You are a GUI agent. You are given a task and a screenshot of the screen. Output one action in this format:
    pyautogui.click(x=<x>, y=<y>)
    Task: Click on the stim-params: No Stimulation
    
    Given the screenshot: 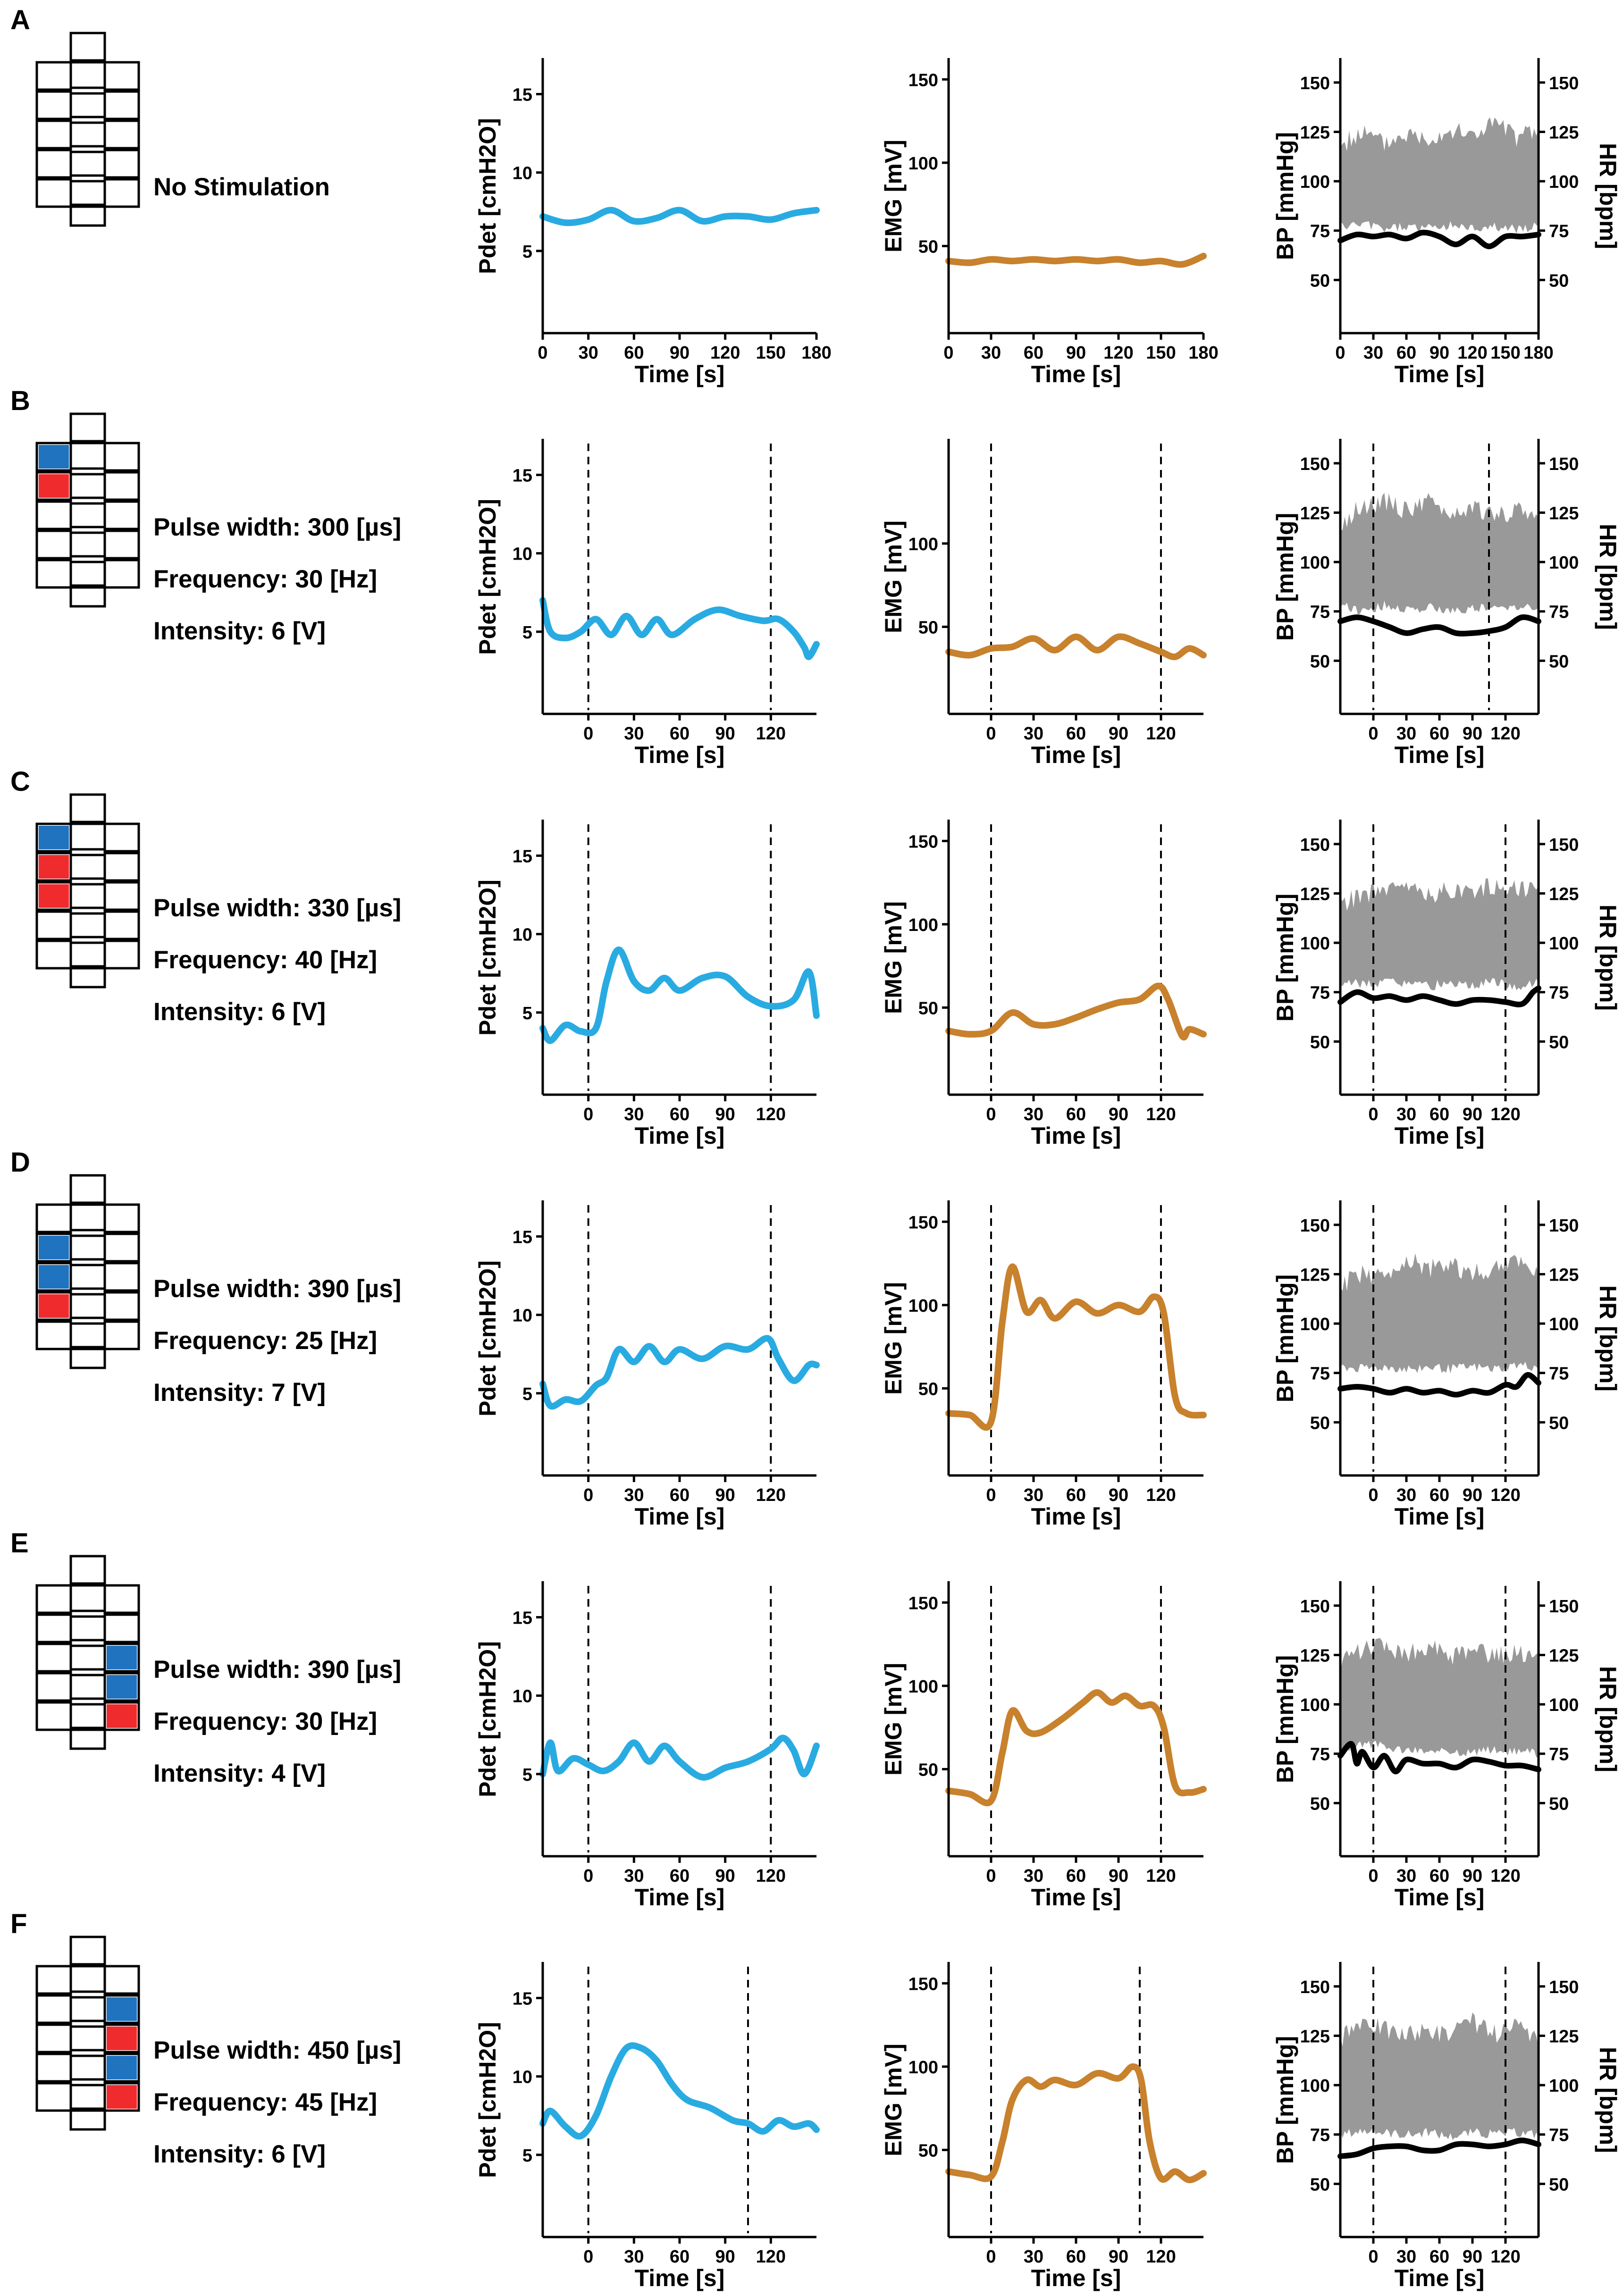 What is the action you would take?
    pyautogui.click(x=242, y=187)
    